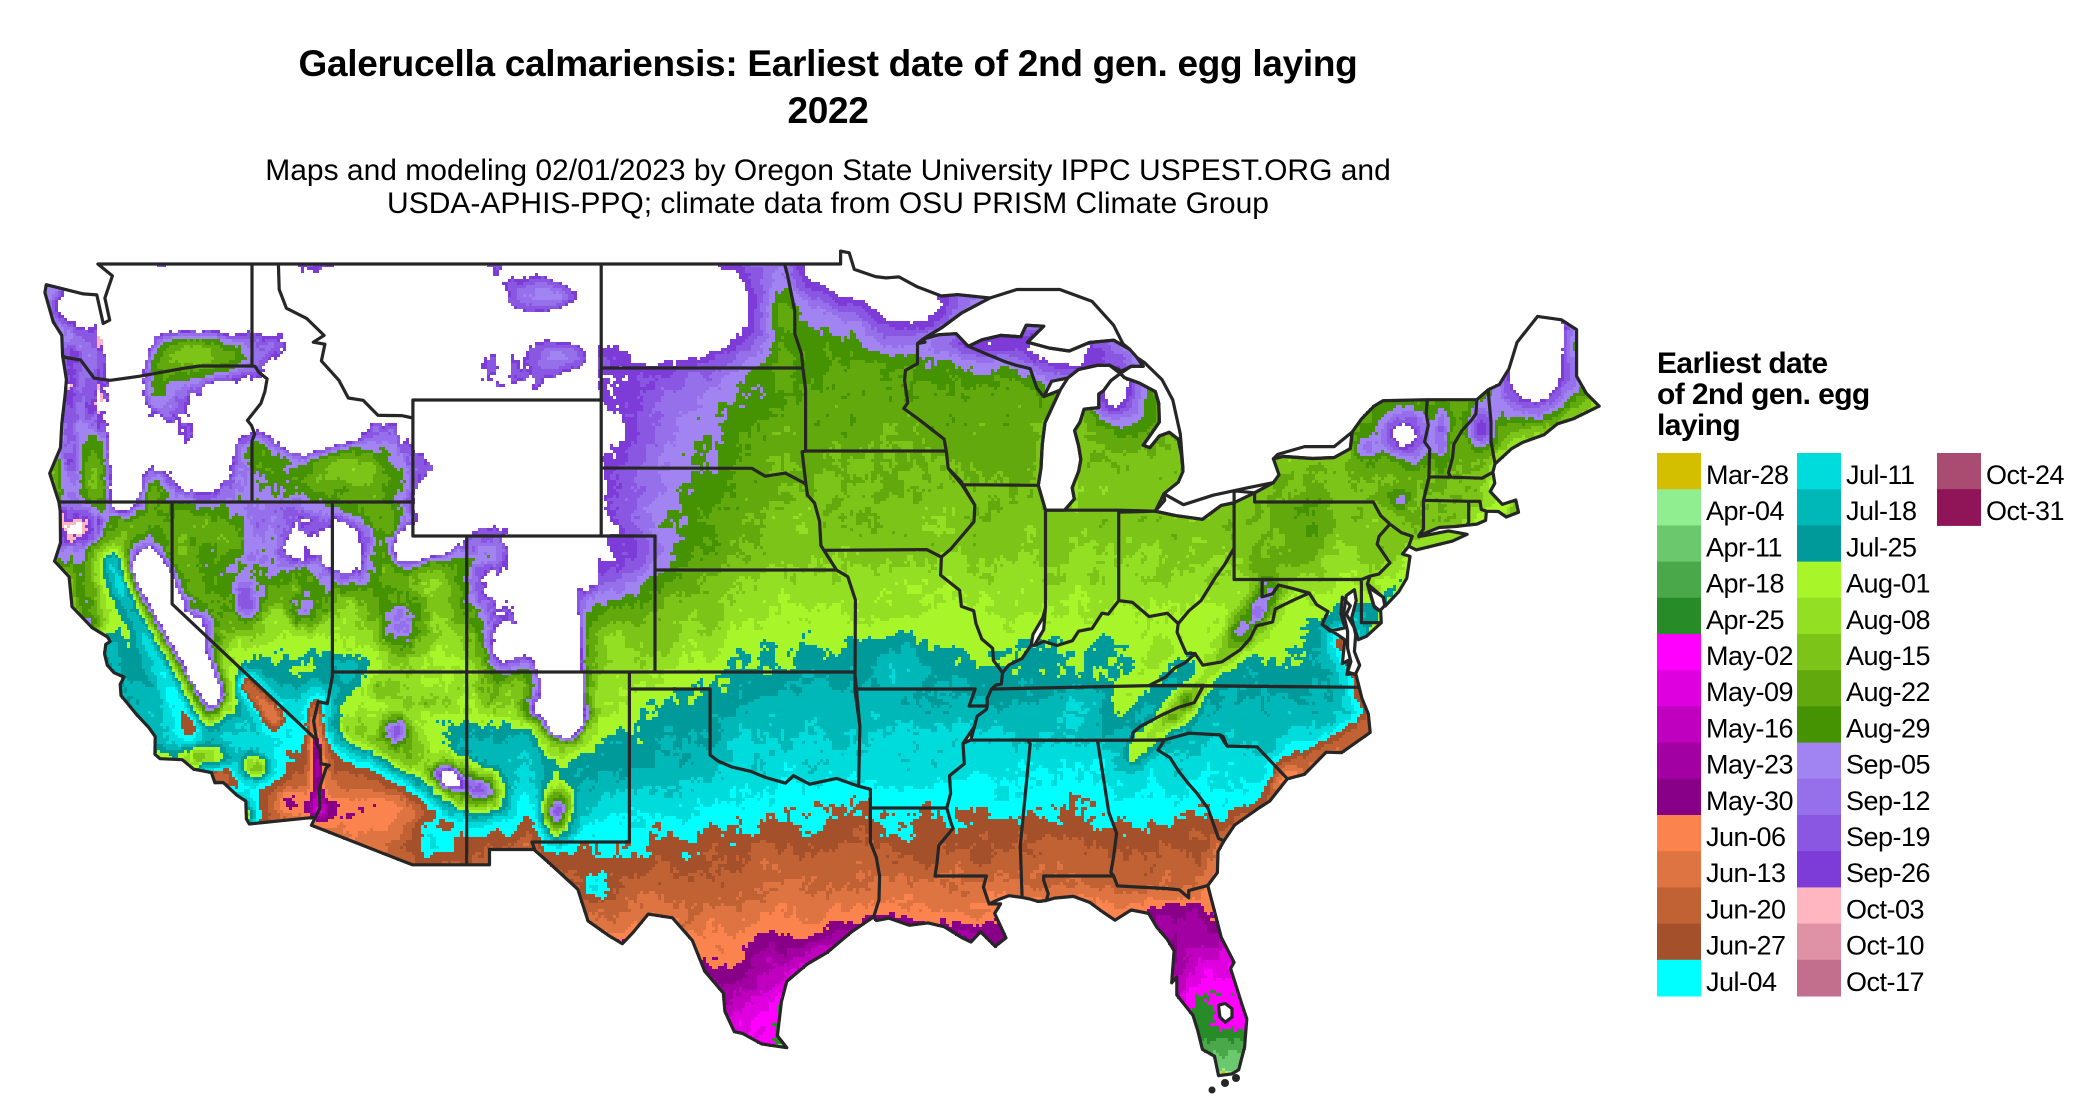 This screenshot has width=2100, height=1116. Describe the element at coordinates (1888, 765) in the screenshot. I see `svg-text: Sep-05` at that location.